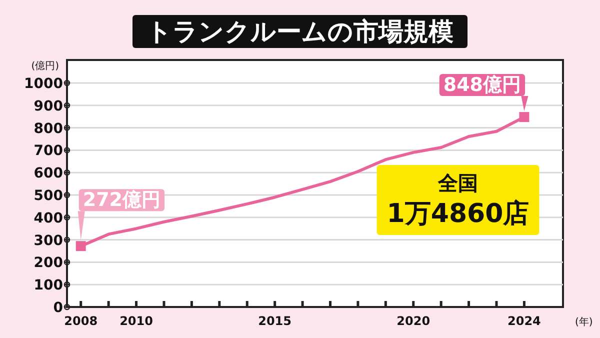 The image size is (600, 338). I want to click on x-tick-label: 2015, so click(275, 321).